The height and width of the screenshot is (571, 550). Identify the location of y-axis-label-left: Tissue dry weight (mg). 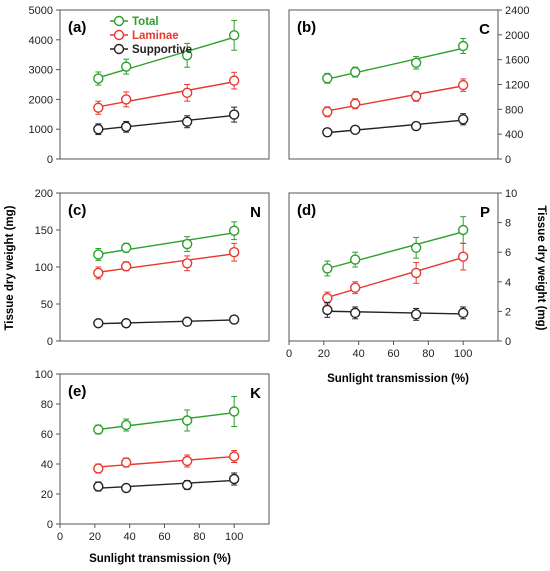
(10, 267).